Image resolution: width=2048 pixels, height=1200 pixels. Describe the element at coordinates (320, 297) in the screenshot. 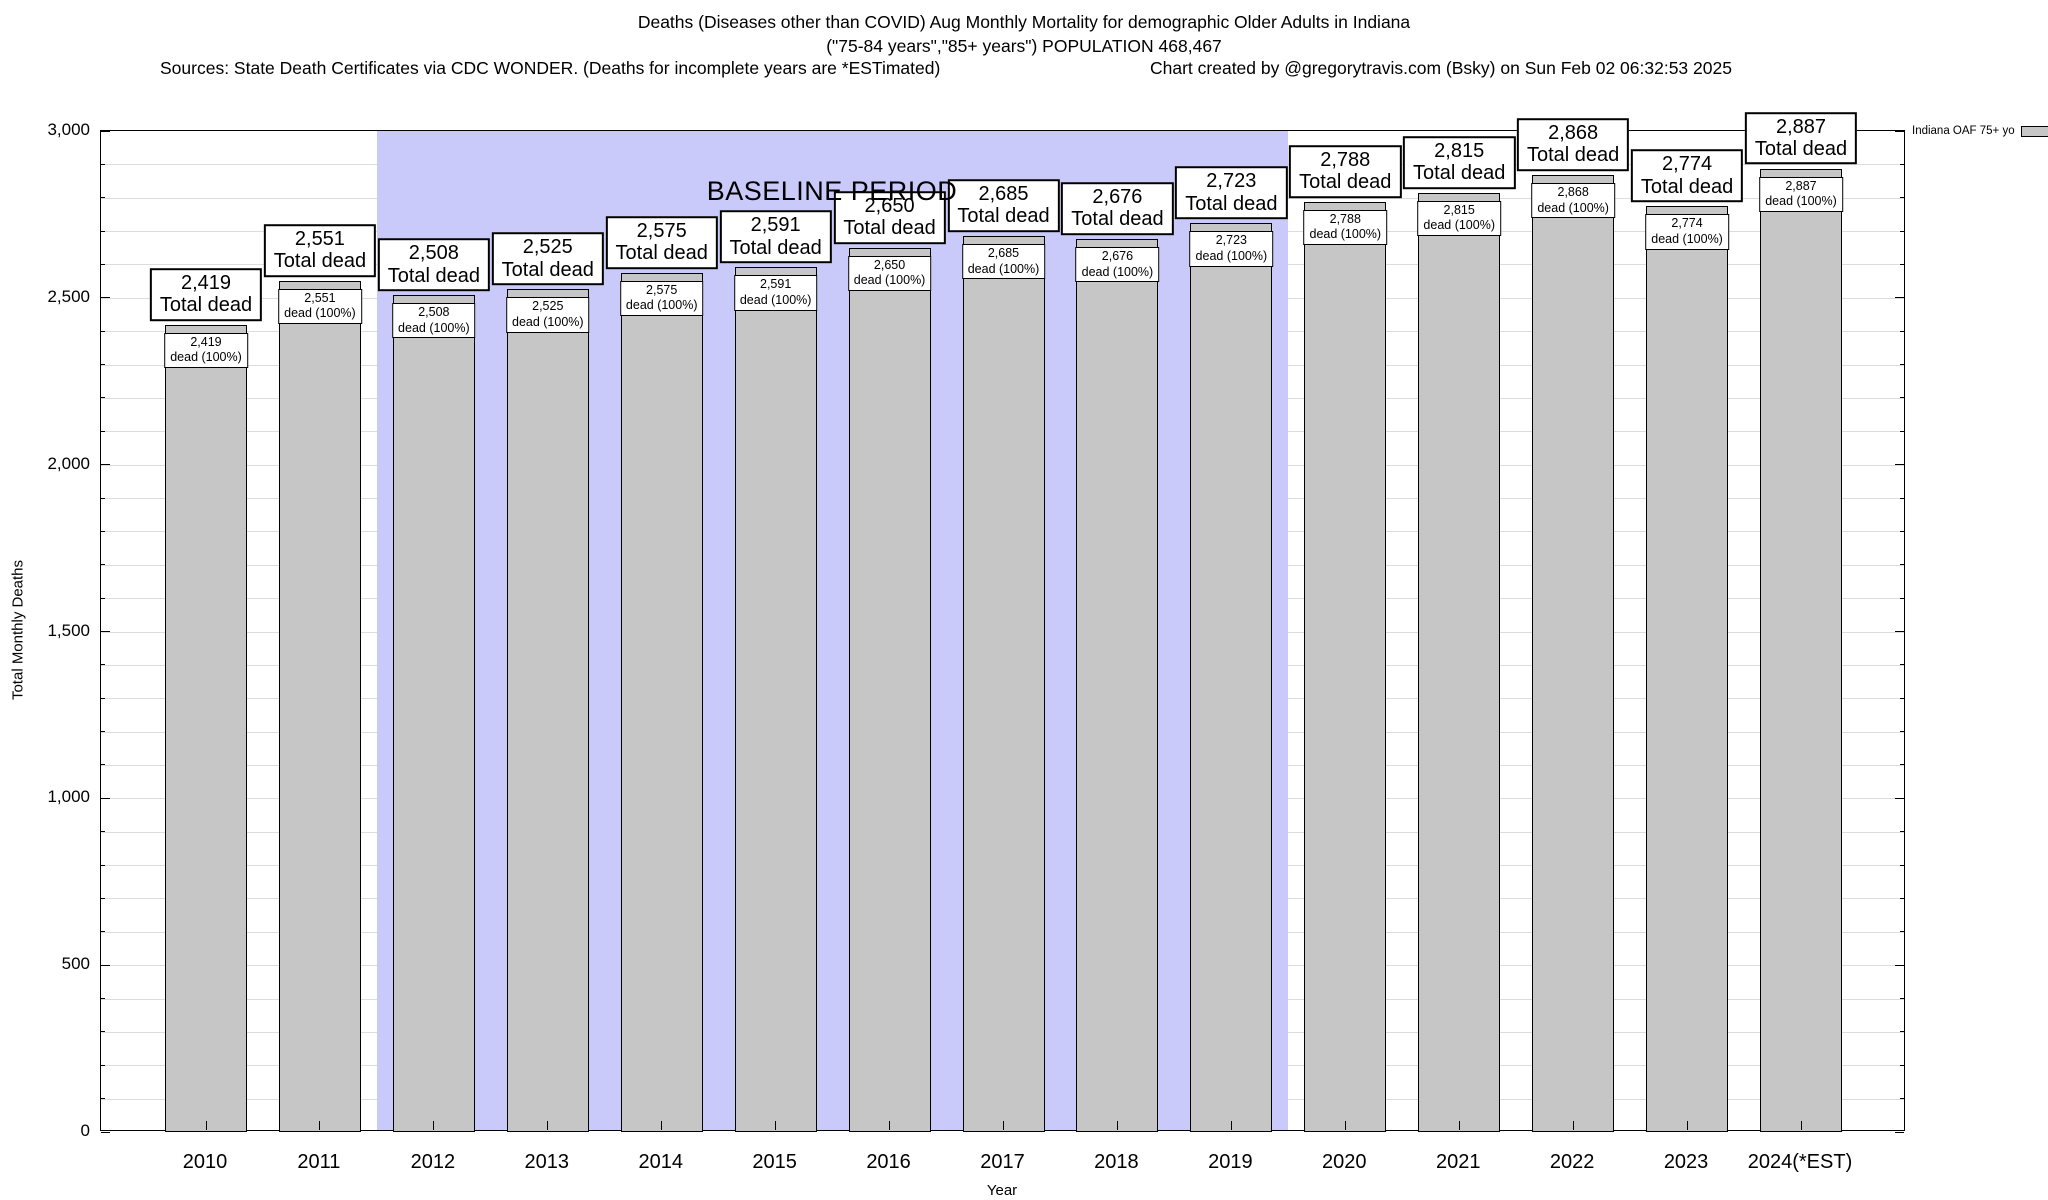

I see `bar-inner-value: 2,551` at that location.